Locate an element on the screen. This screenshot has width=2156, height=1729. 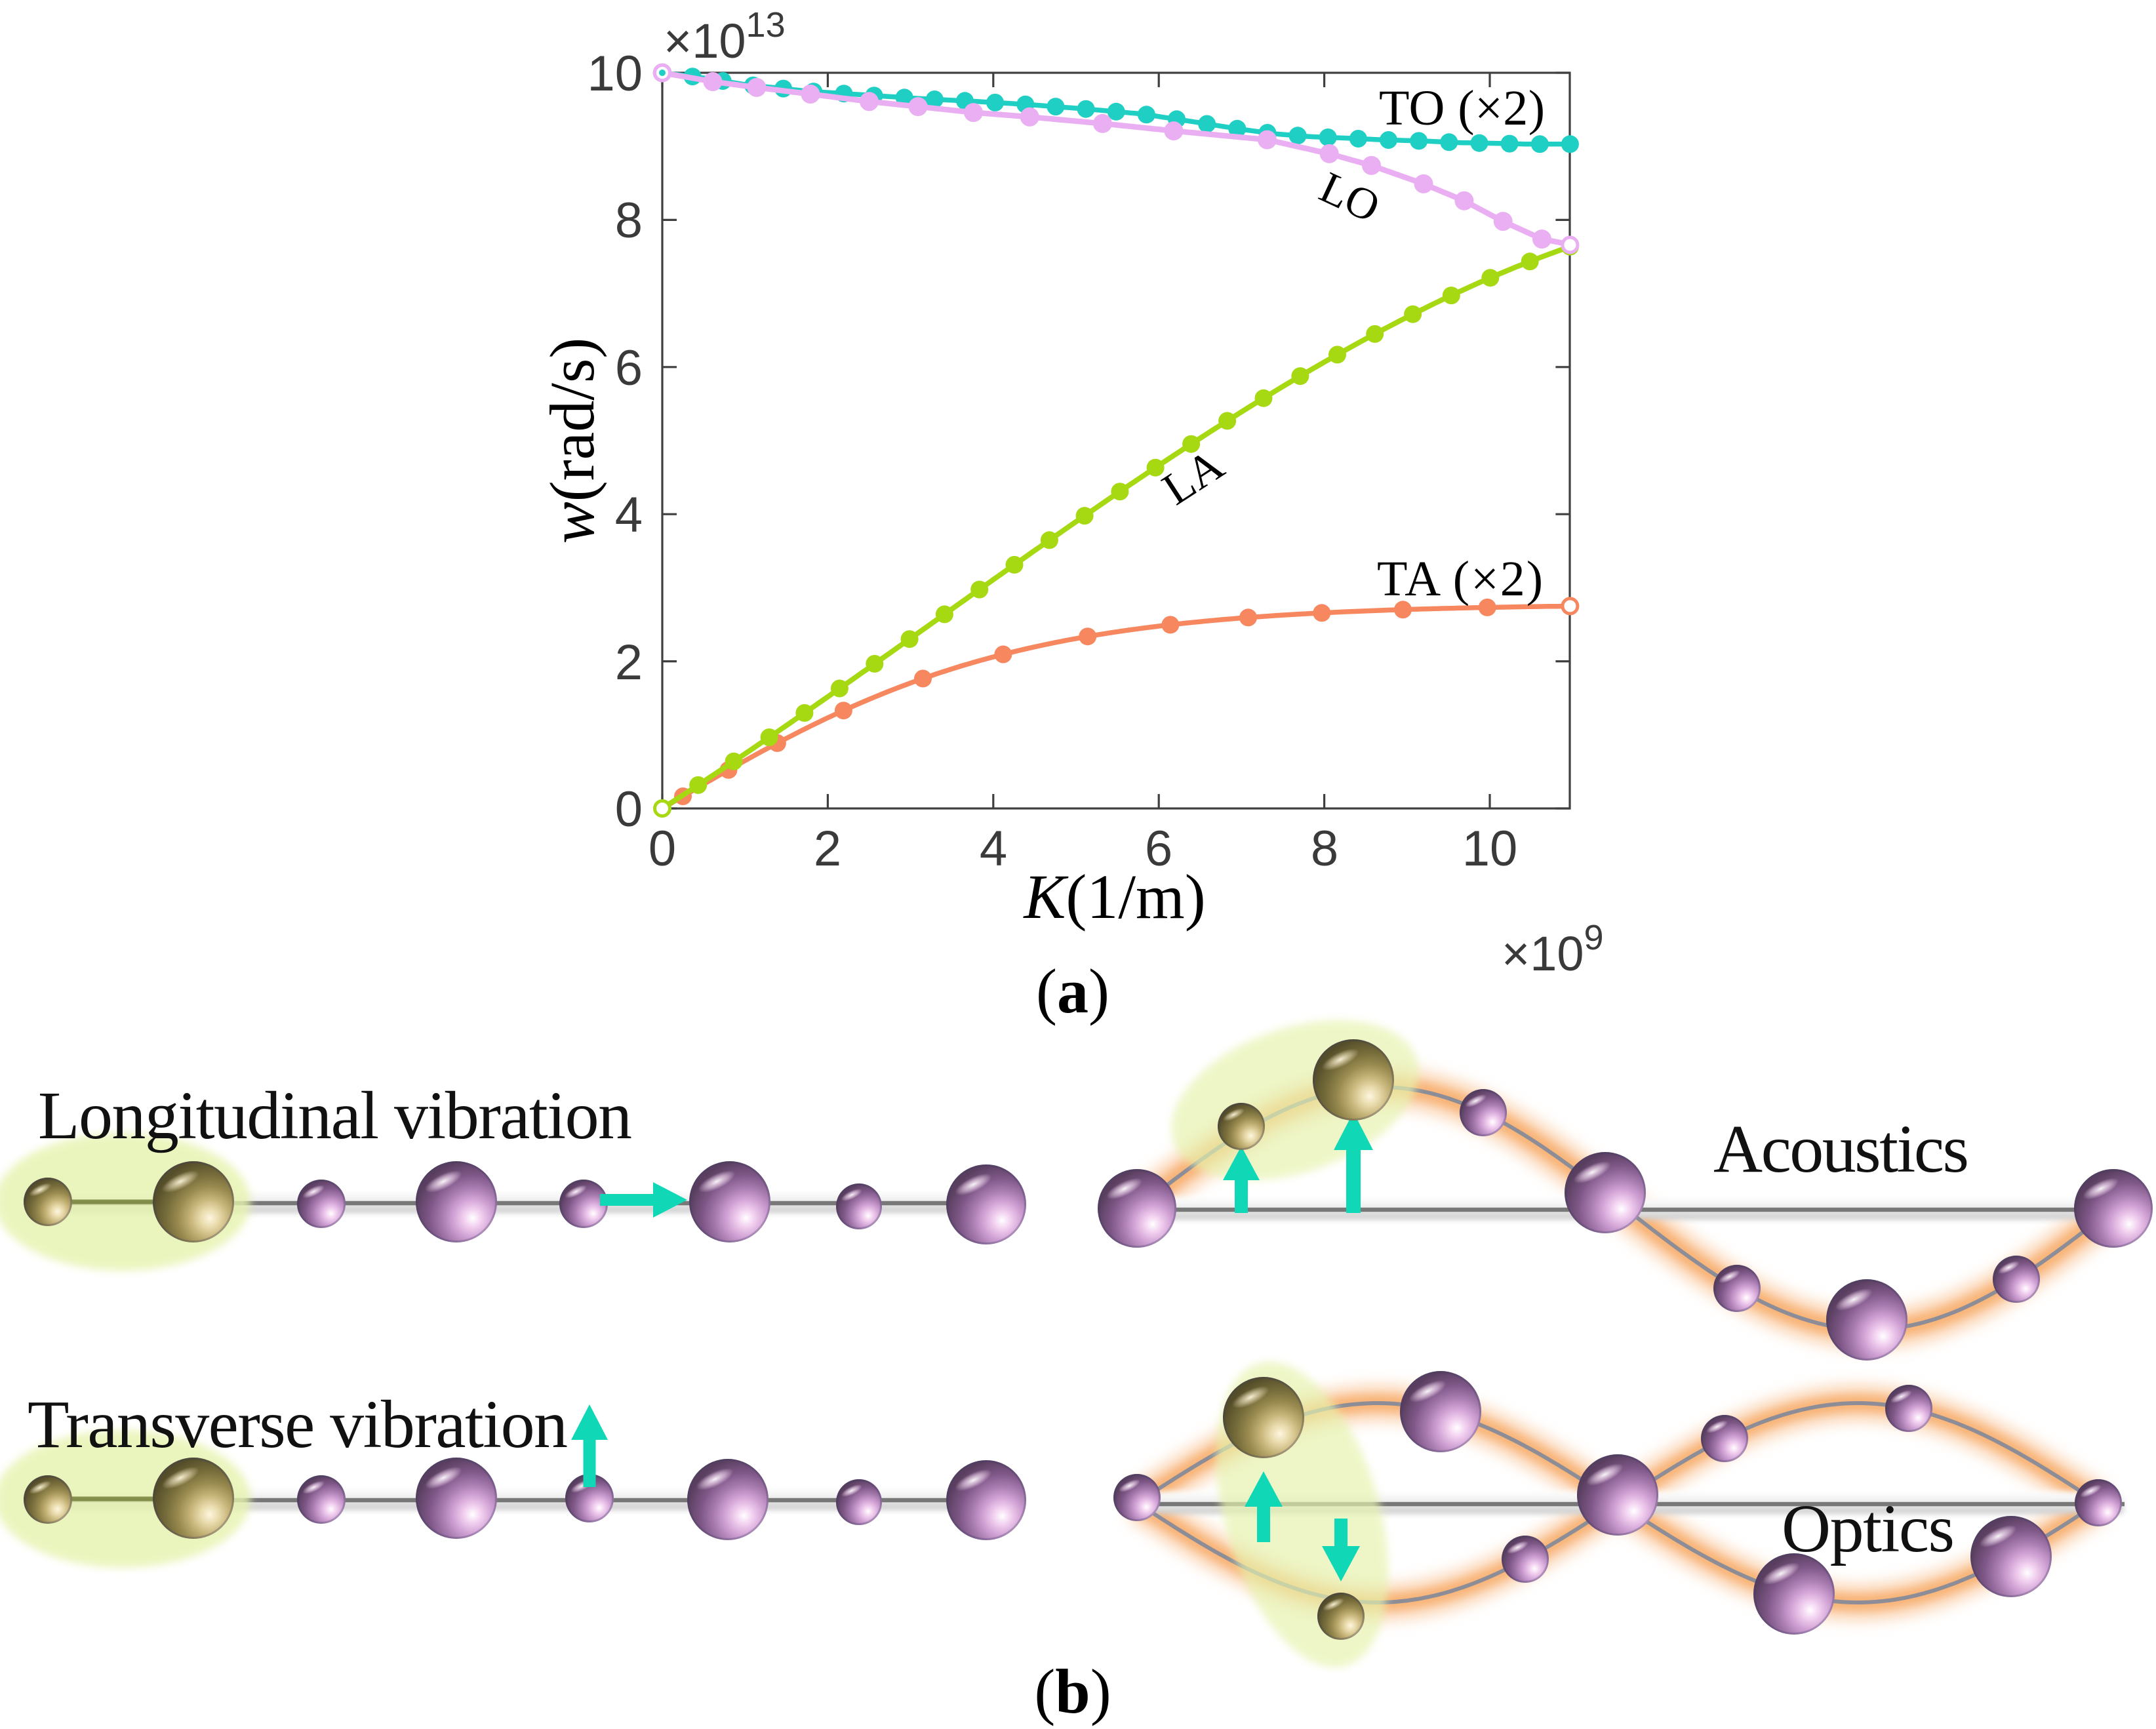
svg-text: Longitudinal vibration is located at coordinates (335, 1115).